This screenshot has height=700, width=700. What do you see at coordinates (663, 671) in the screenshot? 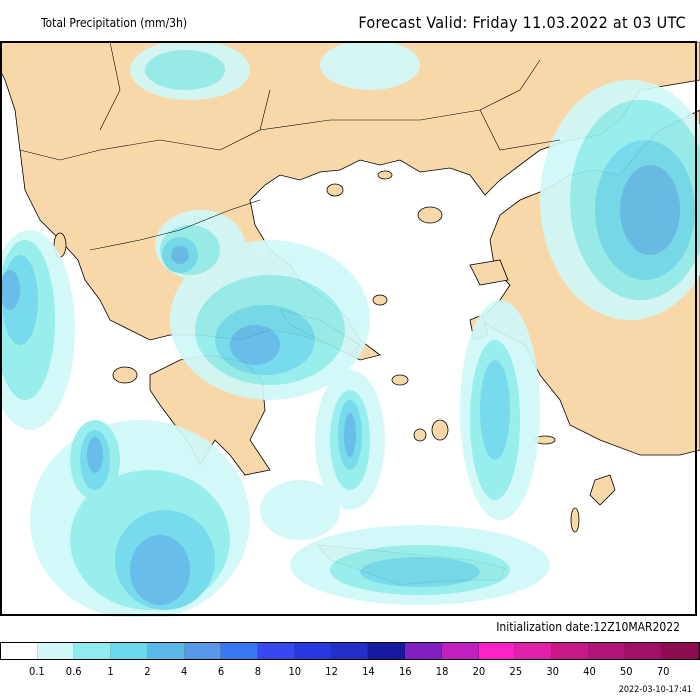
I see `legend-label: 70` at bounding box center [663, 671].